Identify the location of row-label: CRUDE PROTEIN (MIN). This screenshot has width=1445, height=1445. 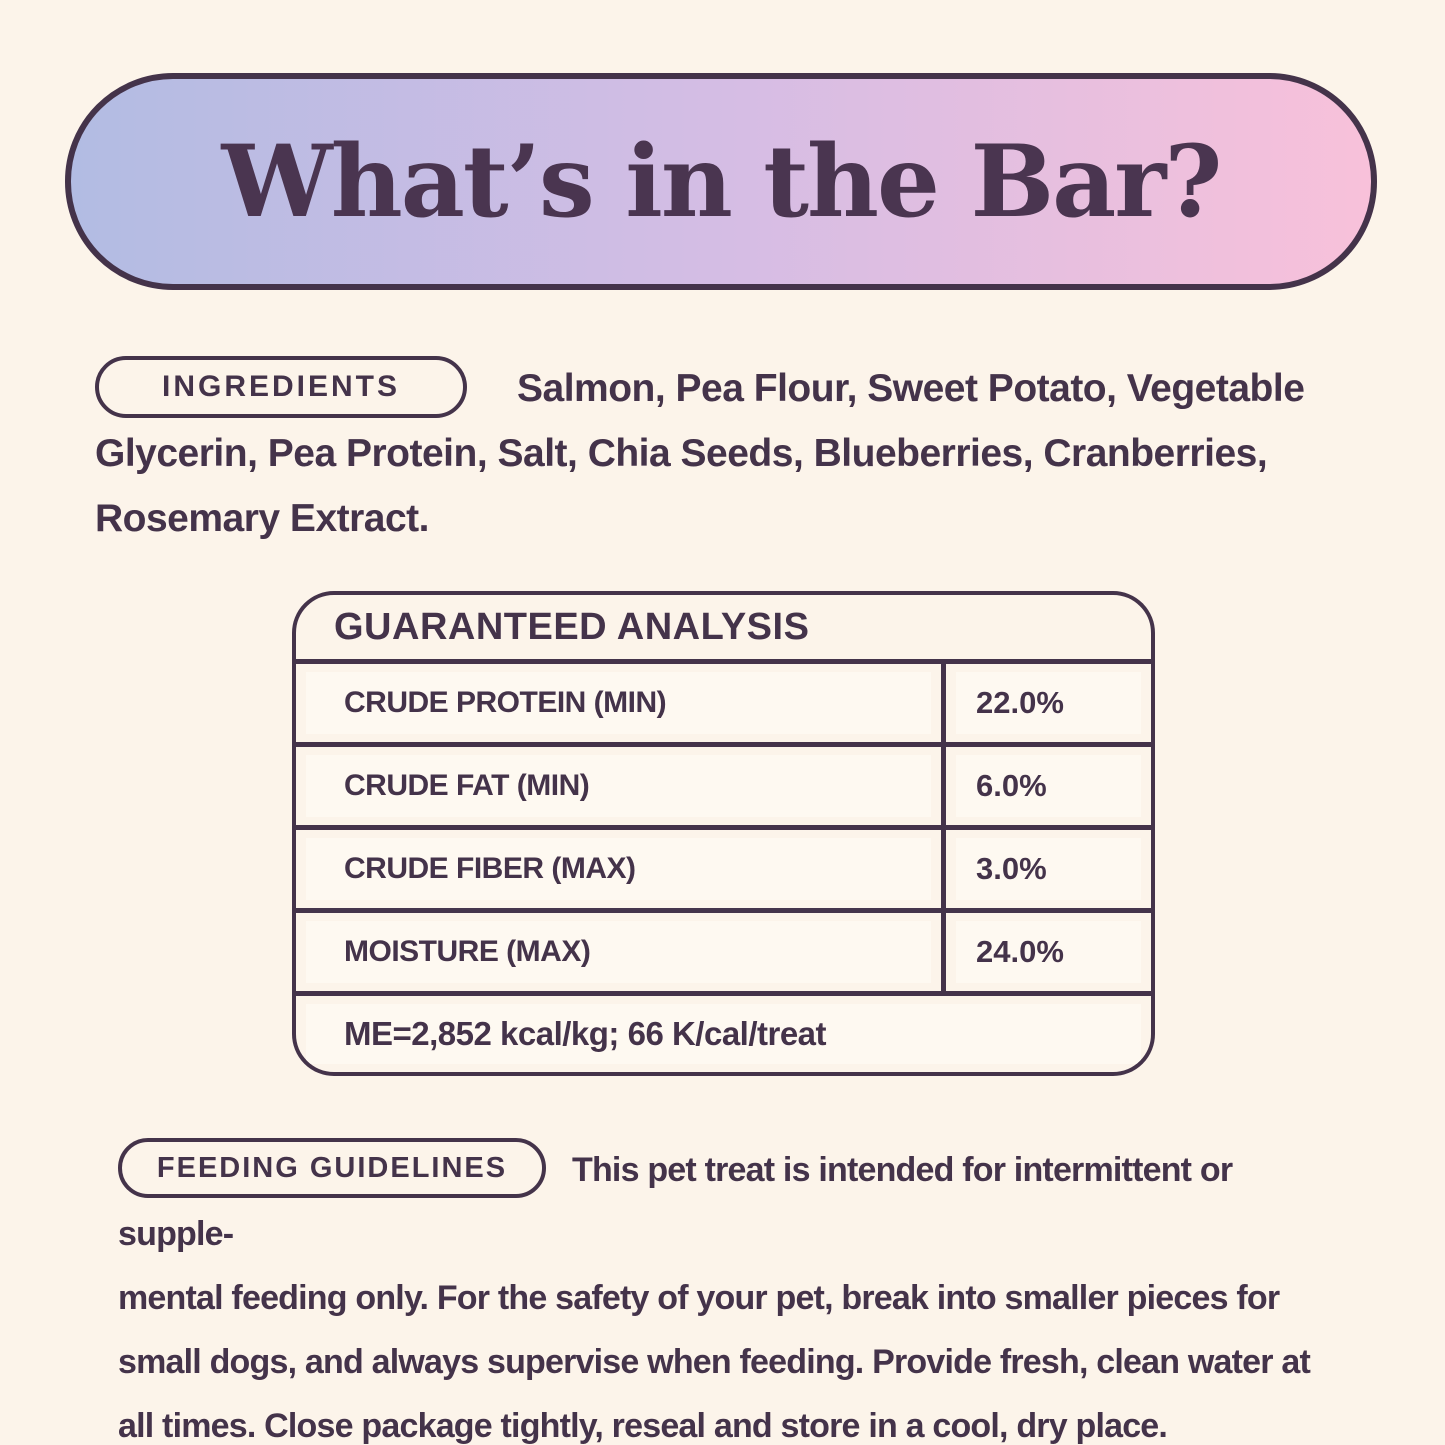
(618, 703).